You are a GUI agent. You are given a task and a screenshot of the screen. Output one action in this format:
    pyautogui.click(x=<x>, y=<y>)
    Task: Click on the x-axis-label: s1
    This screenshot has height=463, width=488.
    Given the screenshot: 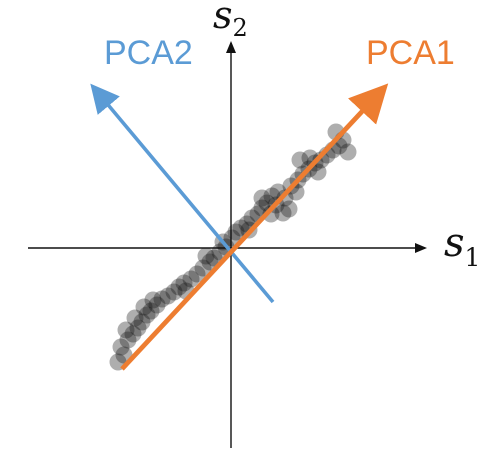 What is the action you would take?
    pyautogui.click(x=462, y=246)
    